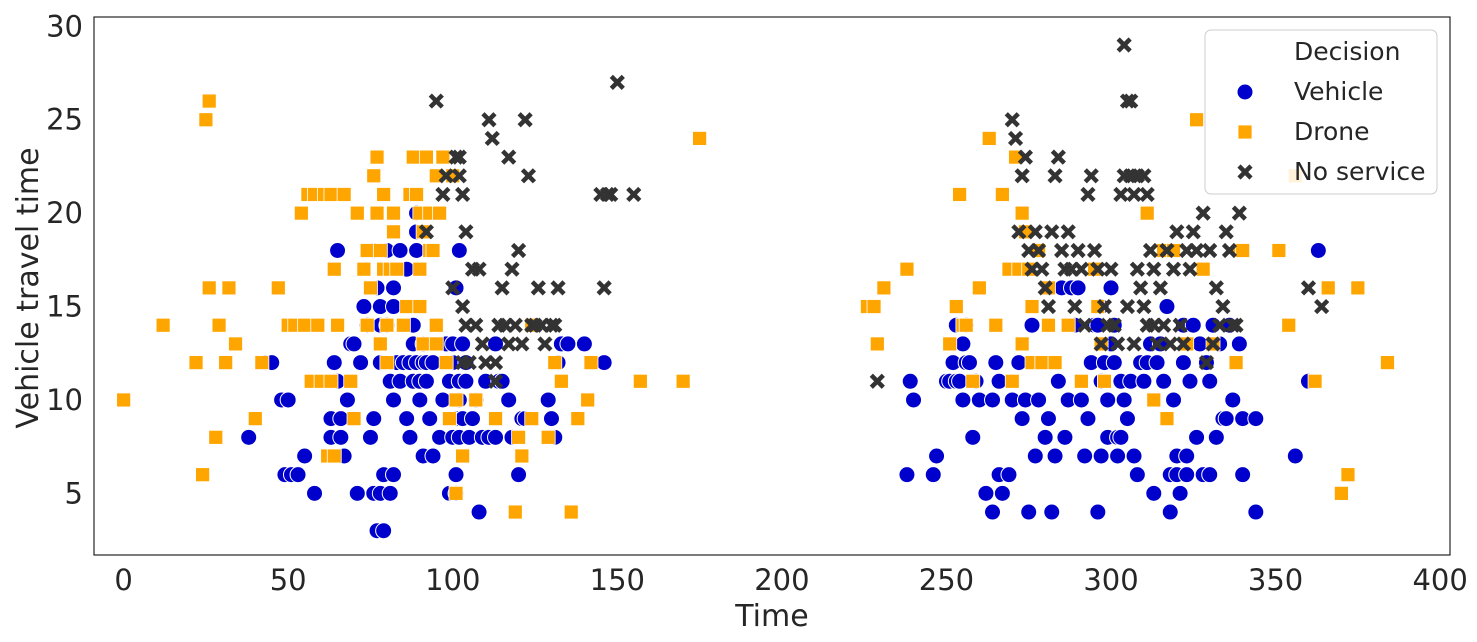  Describe the element at coordinates (64, 26) in the screenshot. I see `y-tick-label: 30` at that location.